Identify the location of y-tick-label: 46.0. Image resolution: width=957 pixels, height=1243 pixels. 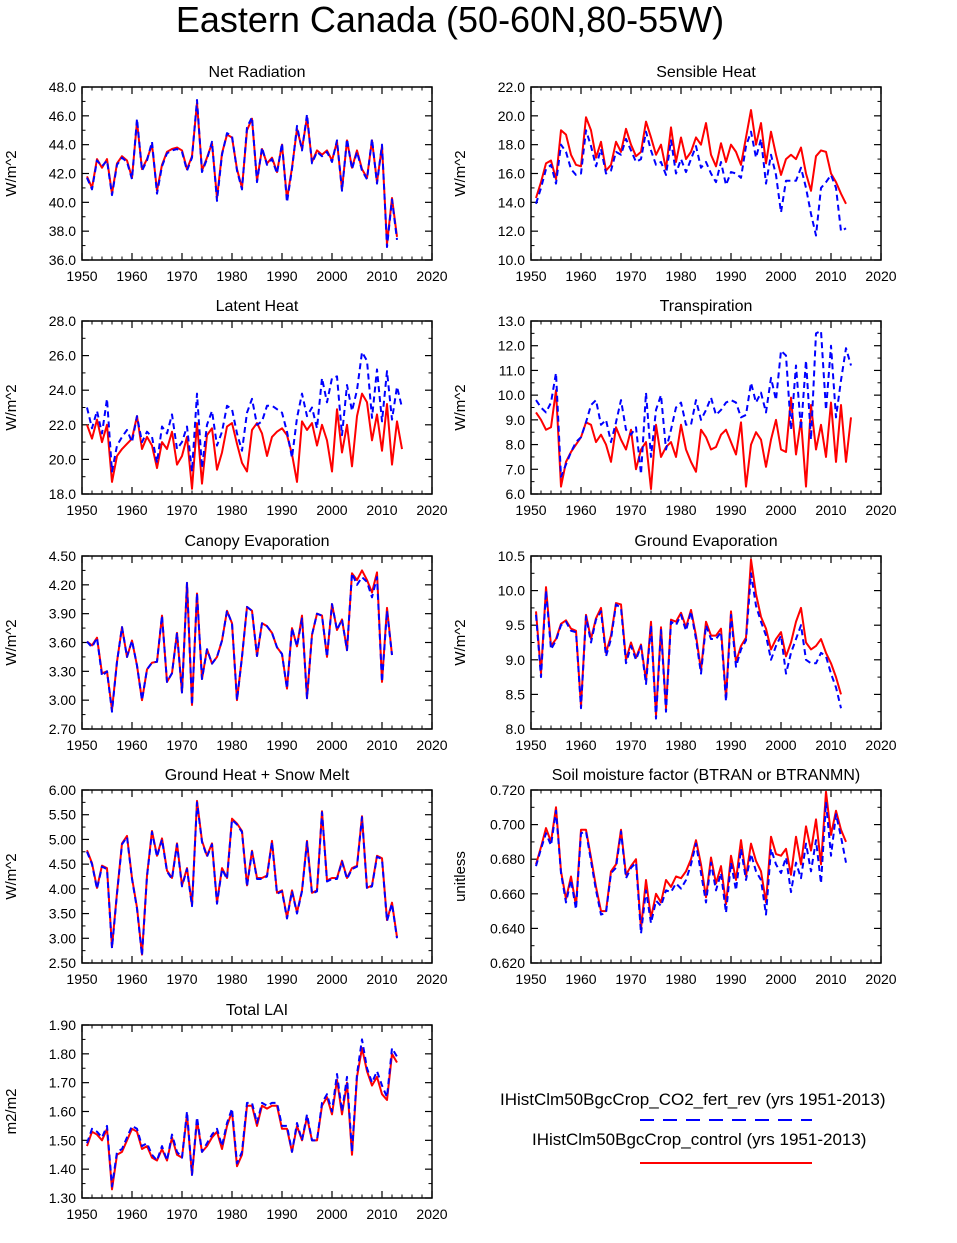
(62, 116).